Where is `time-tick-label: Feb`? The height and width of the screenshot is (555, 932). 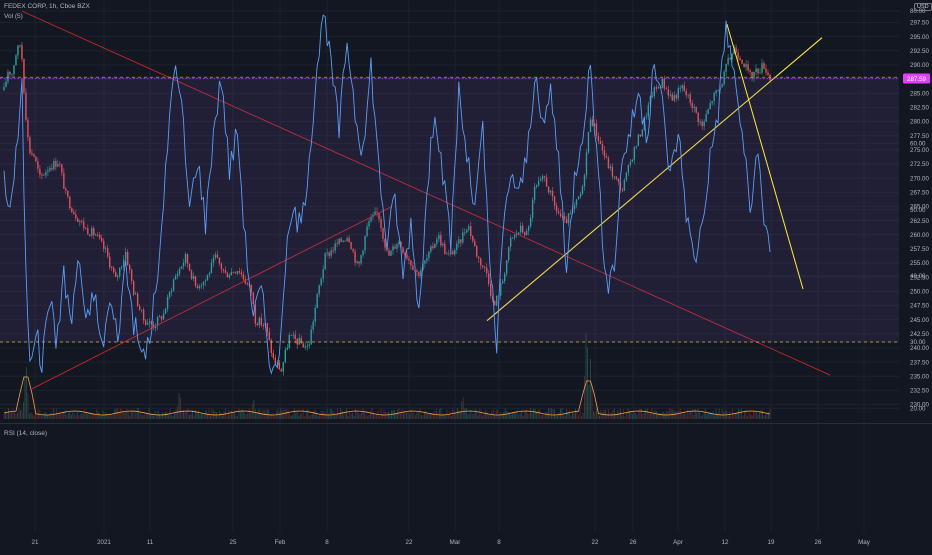 time-tick-label: Feb is located at coordinates (280, 542).